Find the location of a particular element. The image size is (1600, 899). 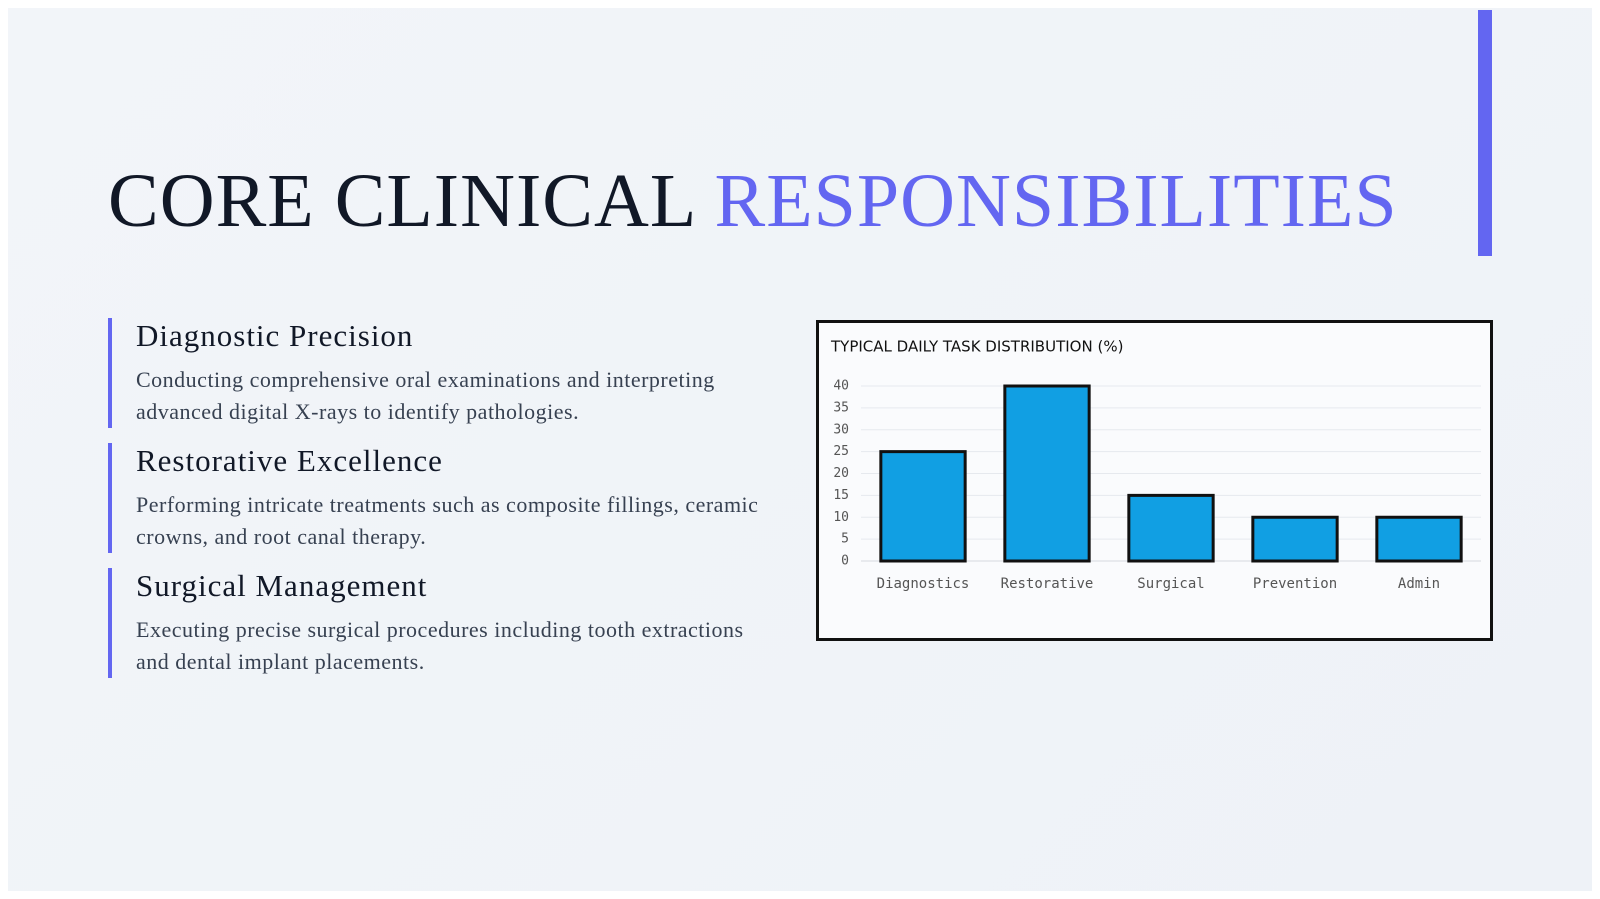

accent-bar is located at coordinates (1485, 133).